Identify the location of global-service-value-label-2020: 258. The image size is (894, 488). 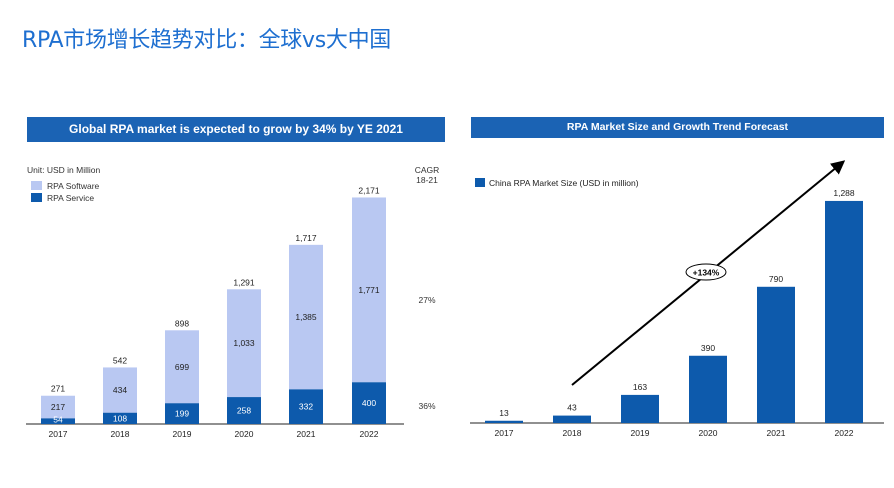
(244, 411).